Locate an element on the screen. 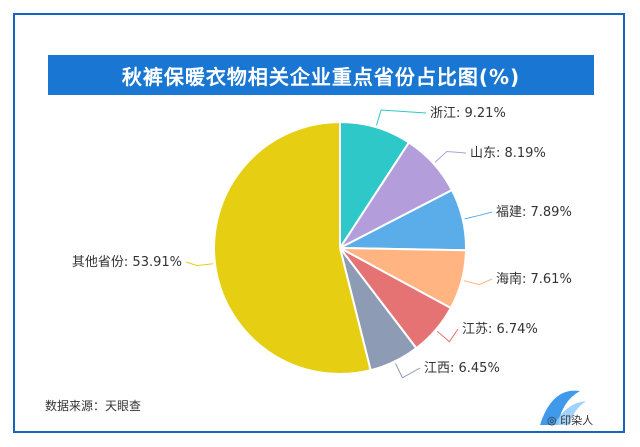 The image size is (640, 447). chart-title: 秋裤保暖衣物相关企业重点省份占比图(%) is located at coordinates (321, 75).